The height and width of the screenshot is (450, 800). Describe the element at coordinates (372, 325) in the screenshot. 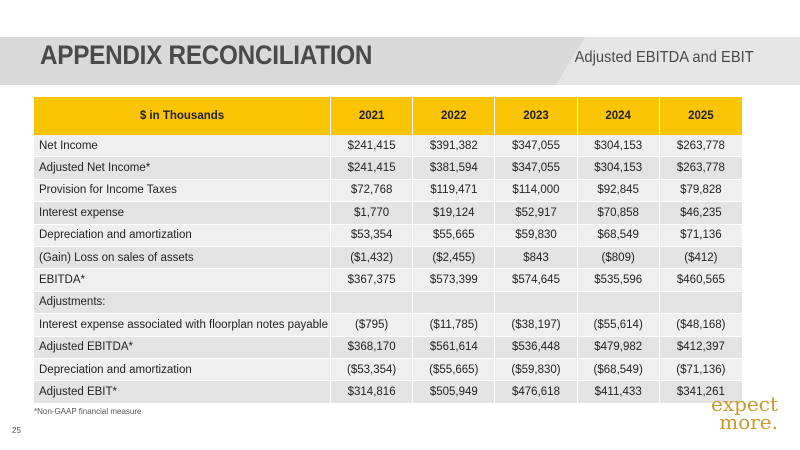

I see `row-value: ($795)` at that location.